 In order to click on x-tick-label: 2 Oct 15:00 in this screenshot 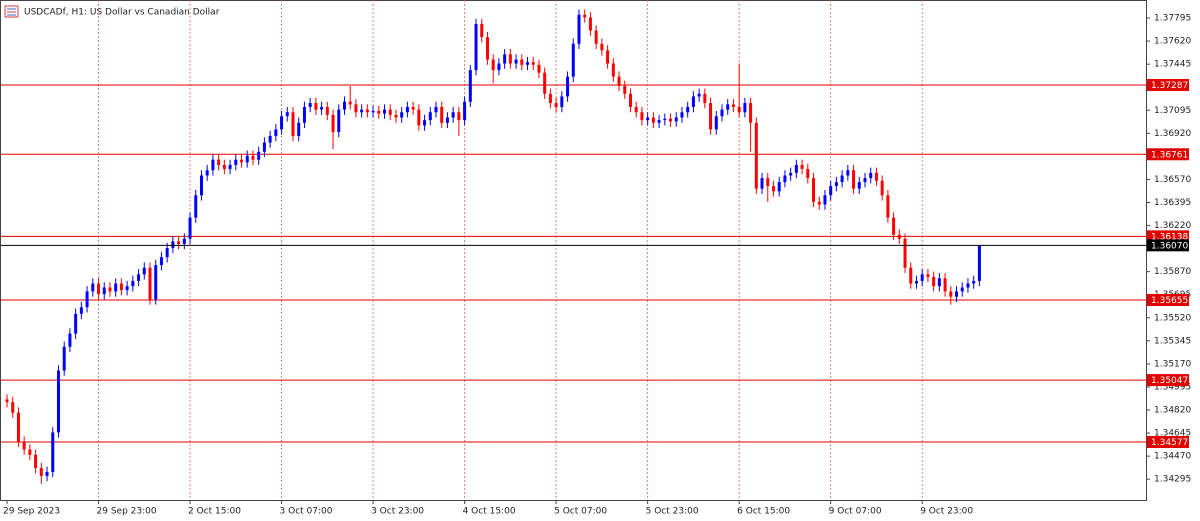, I will do `click(214, 512)`.